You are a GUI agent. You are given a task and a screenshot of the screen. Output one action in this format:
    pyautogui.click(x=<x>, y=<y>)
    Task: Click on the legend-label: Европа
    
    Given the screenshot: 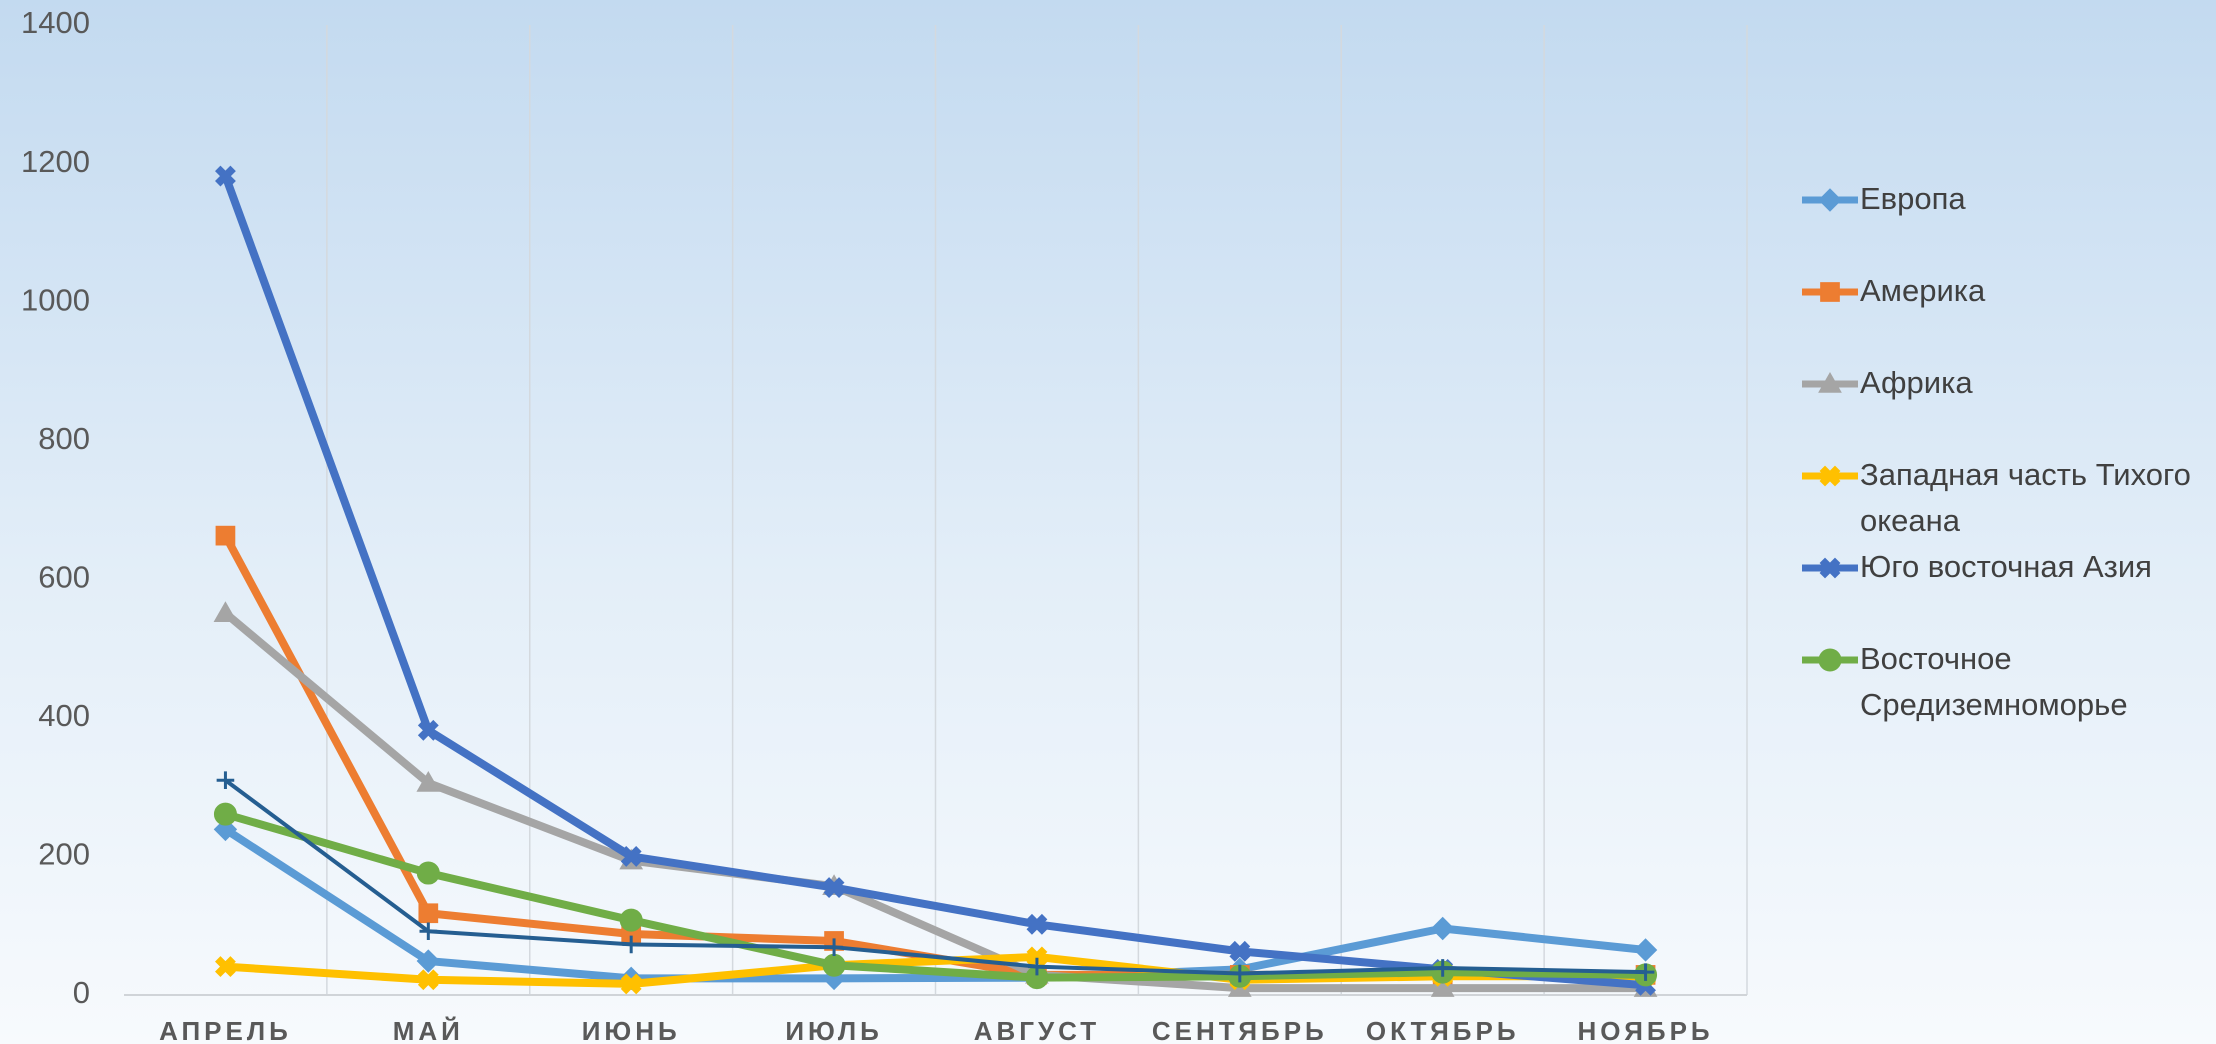 What is the action you would take?
    pyautogui.click(x=1913, y=198)
    